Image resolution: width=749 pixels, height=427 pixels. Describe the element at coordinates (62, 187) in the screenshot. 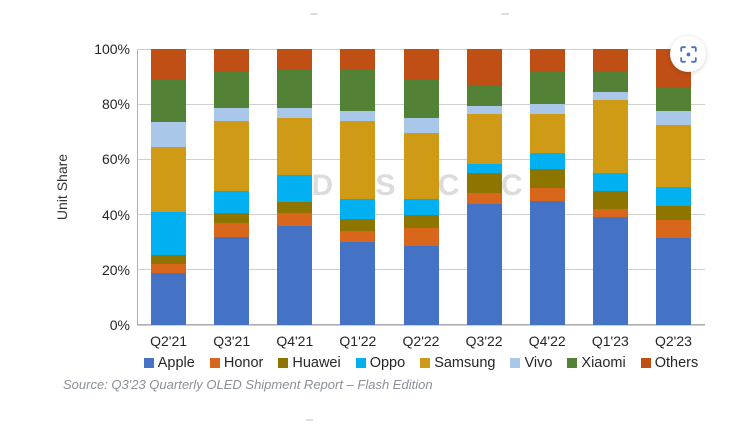

I see `y-axis-title: Unit Share` at that location.